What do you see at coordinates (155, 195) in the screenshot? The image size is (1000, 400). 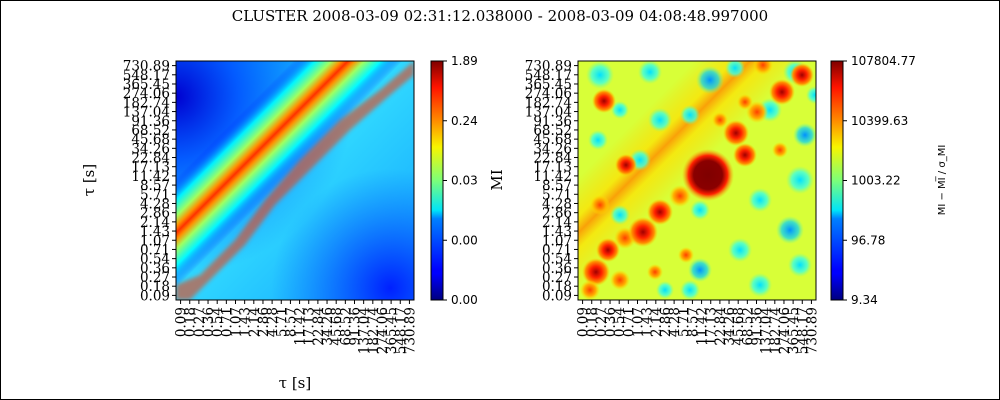 I see `y-tick-label: 5.71` at bounding box center [155, 195].